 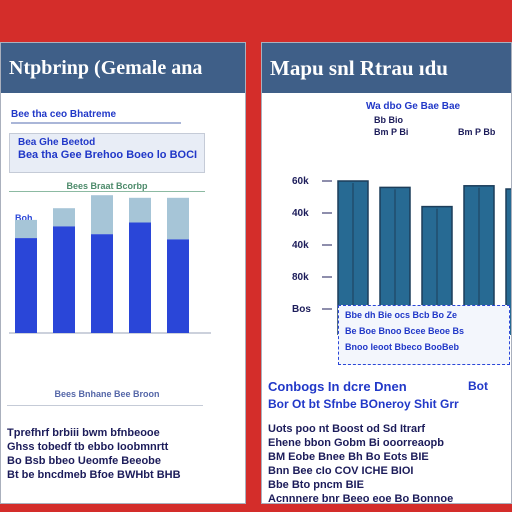 I want to click on left-note-line: Bt be bncdmeb Bfoe BWHbt BHB, so click(x=94, y=475).